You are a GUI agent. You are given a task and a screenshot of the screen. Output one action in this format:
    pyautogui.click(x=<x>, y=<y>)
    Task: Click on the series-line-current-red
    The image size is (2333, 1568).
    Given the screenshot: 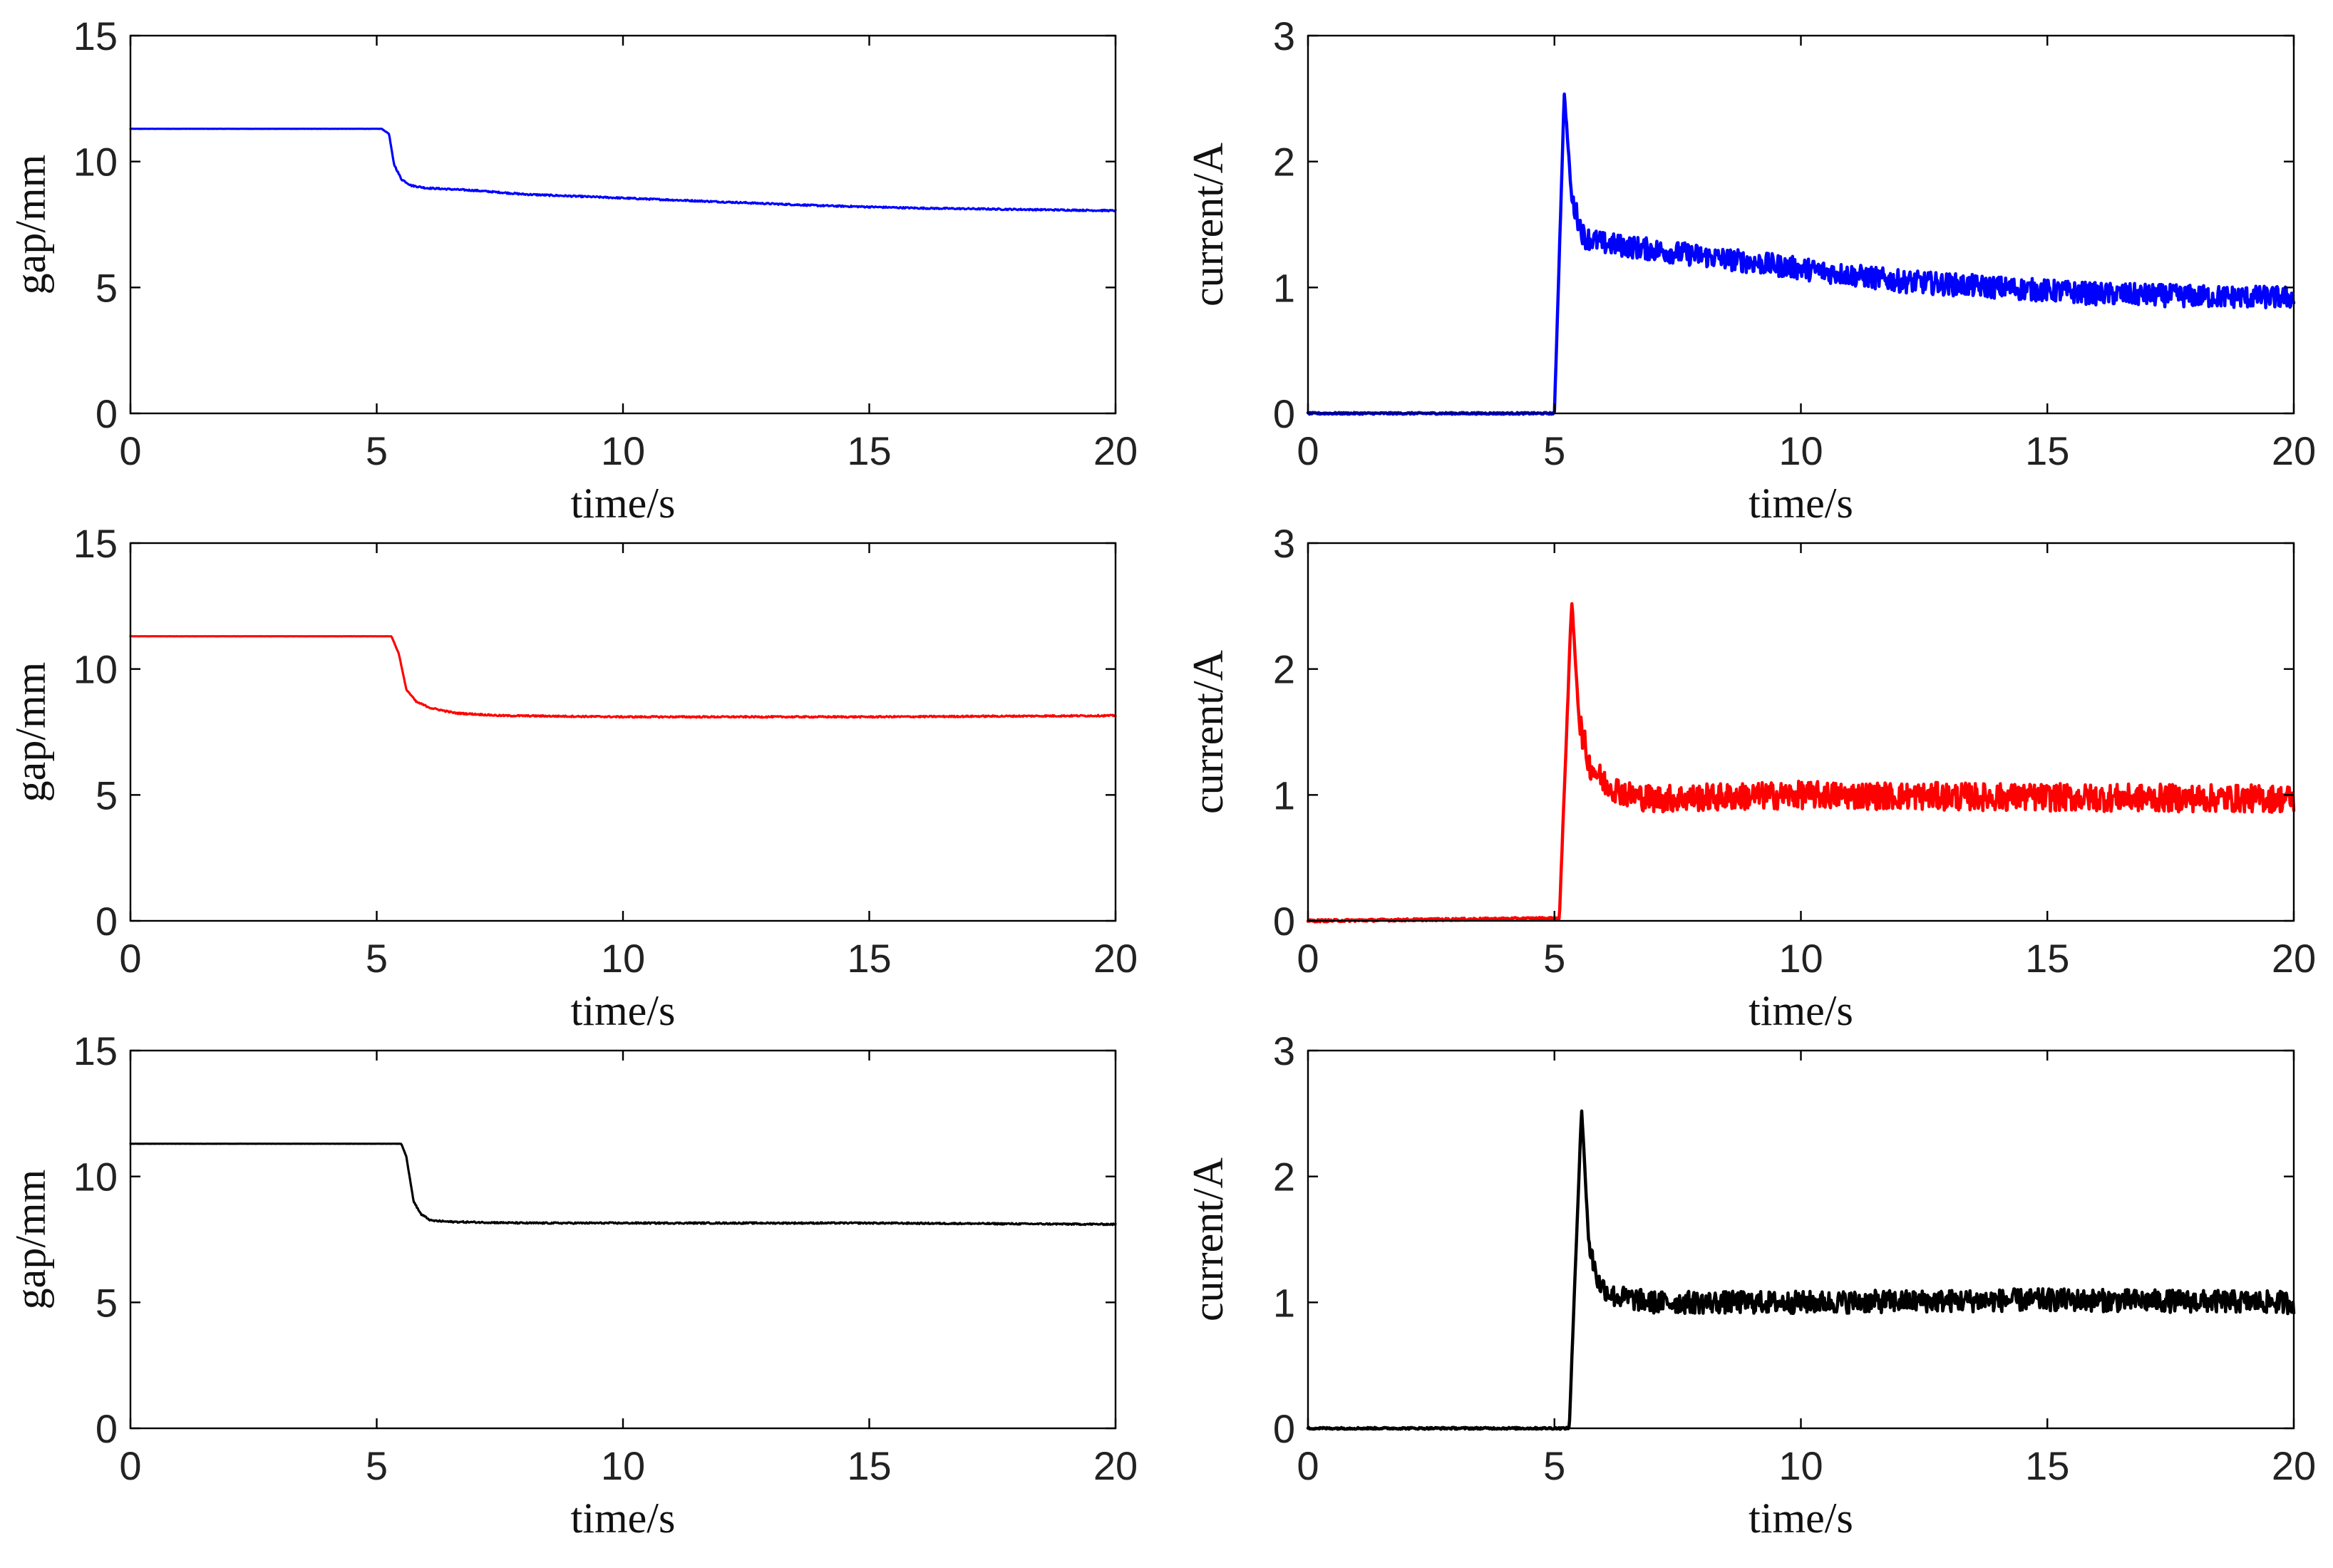 What is the action you would take?
    pyautogui.click(x=1801, y=763)
    